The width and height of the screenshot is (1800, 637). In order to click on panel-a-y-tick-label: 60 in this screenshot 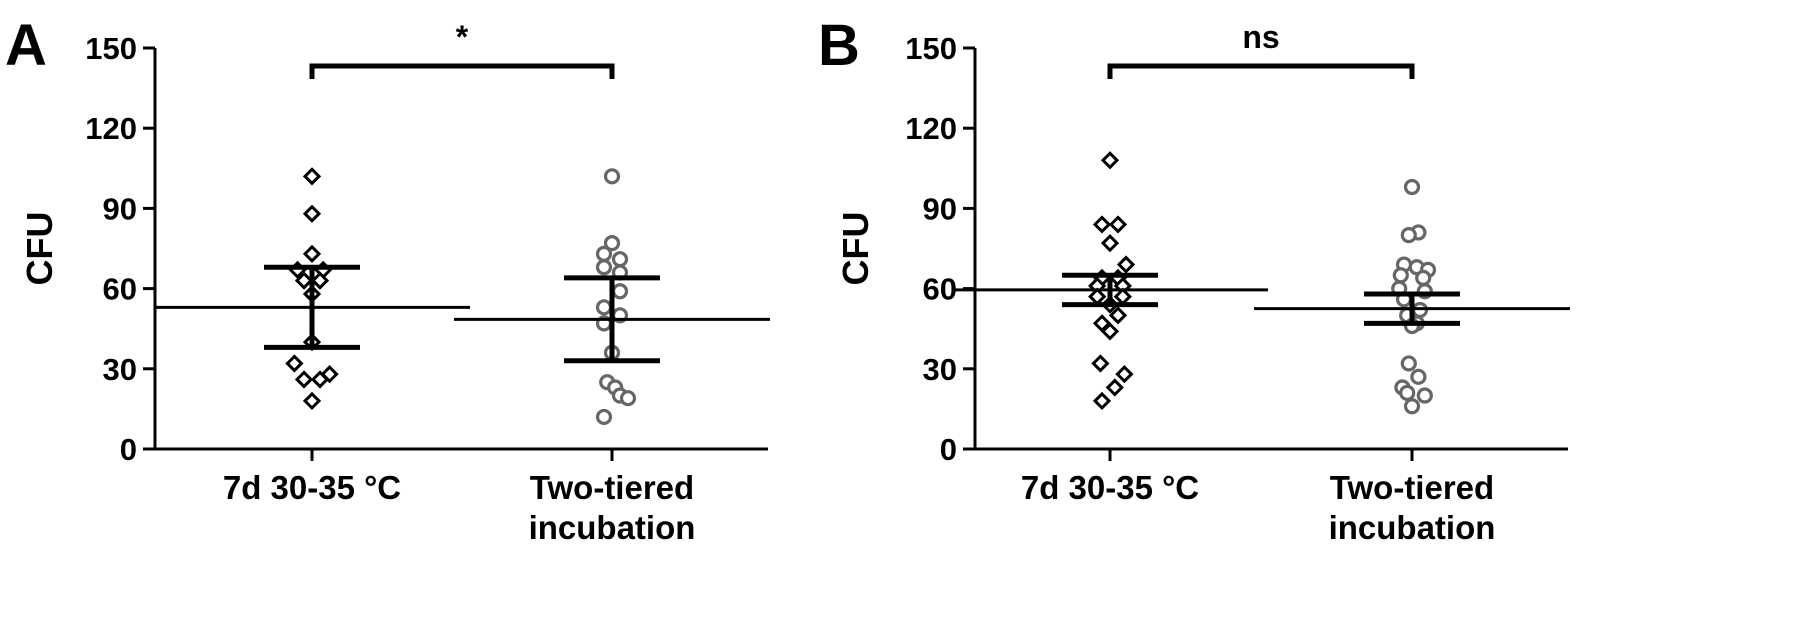, I will do `click(120, 289)`.